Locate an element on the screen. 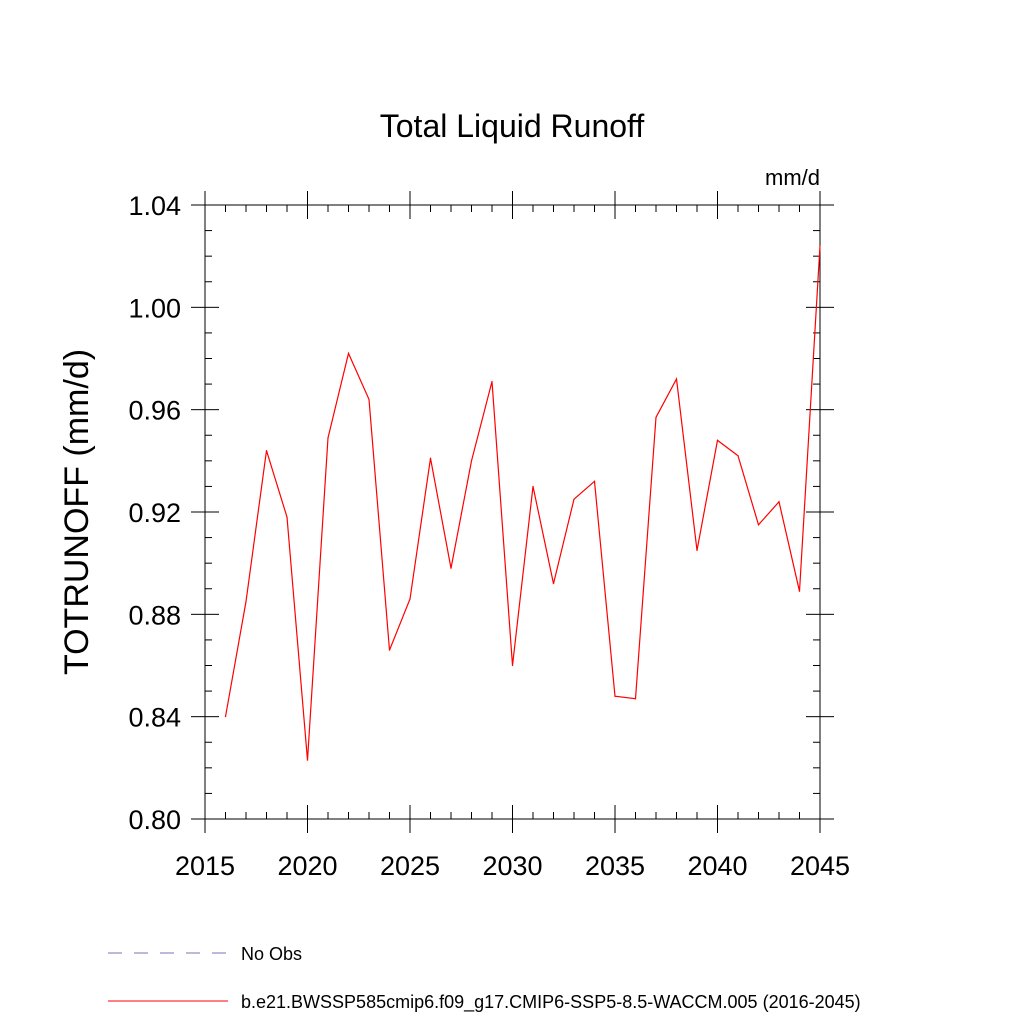  y-axis-title: TOTRUNOFF (mm/d) is located at coordinates (77, 512).